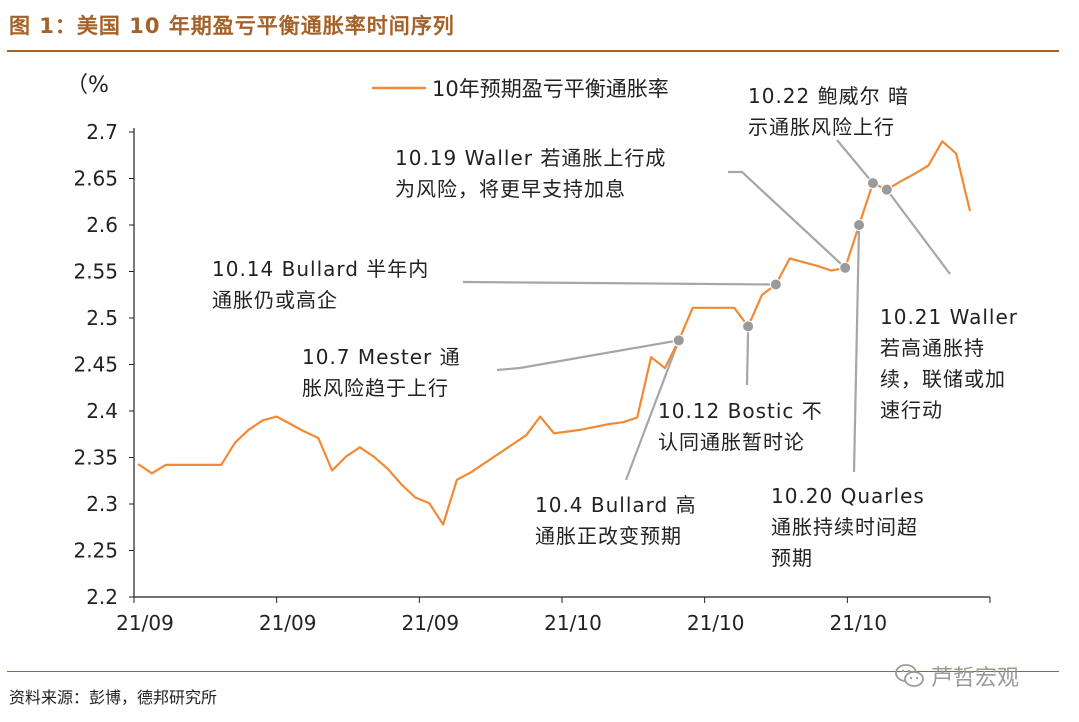  Describe the element at coordinates (608, 536) in the screenshot. I see `annotation-text: 通胀正改变预期` at that location.